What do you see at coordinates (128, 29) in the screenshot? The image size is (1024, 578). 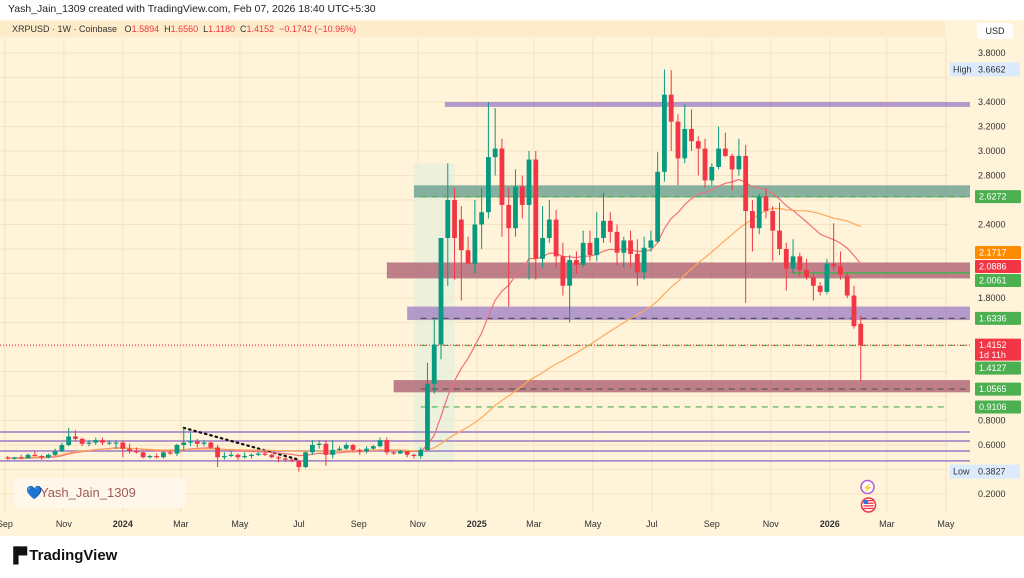 I see `open-label: O` at bounding box center [128, 29].